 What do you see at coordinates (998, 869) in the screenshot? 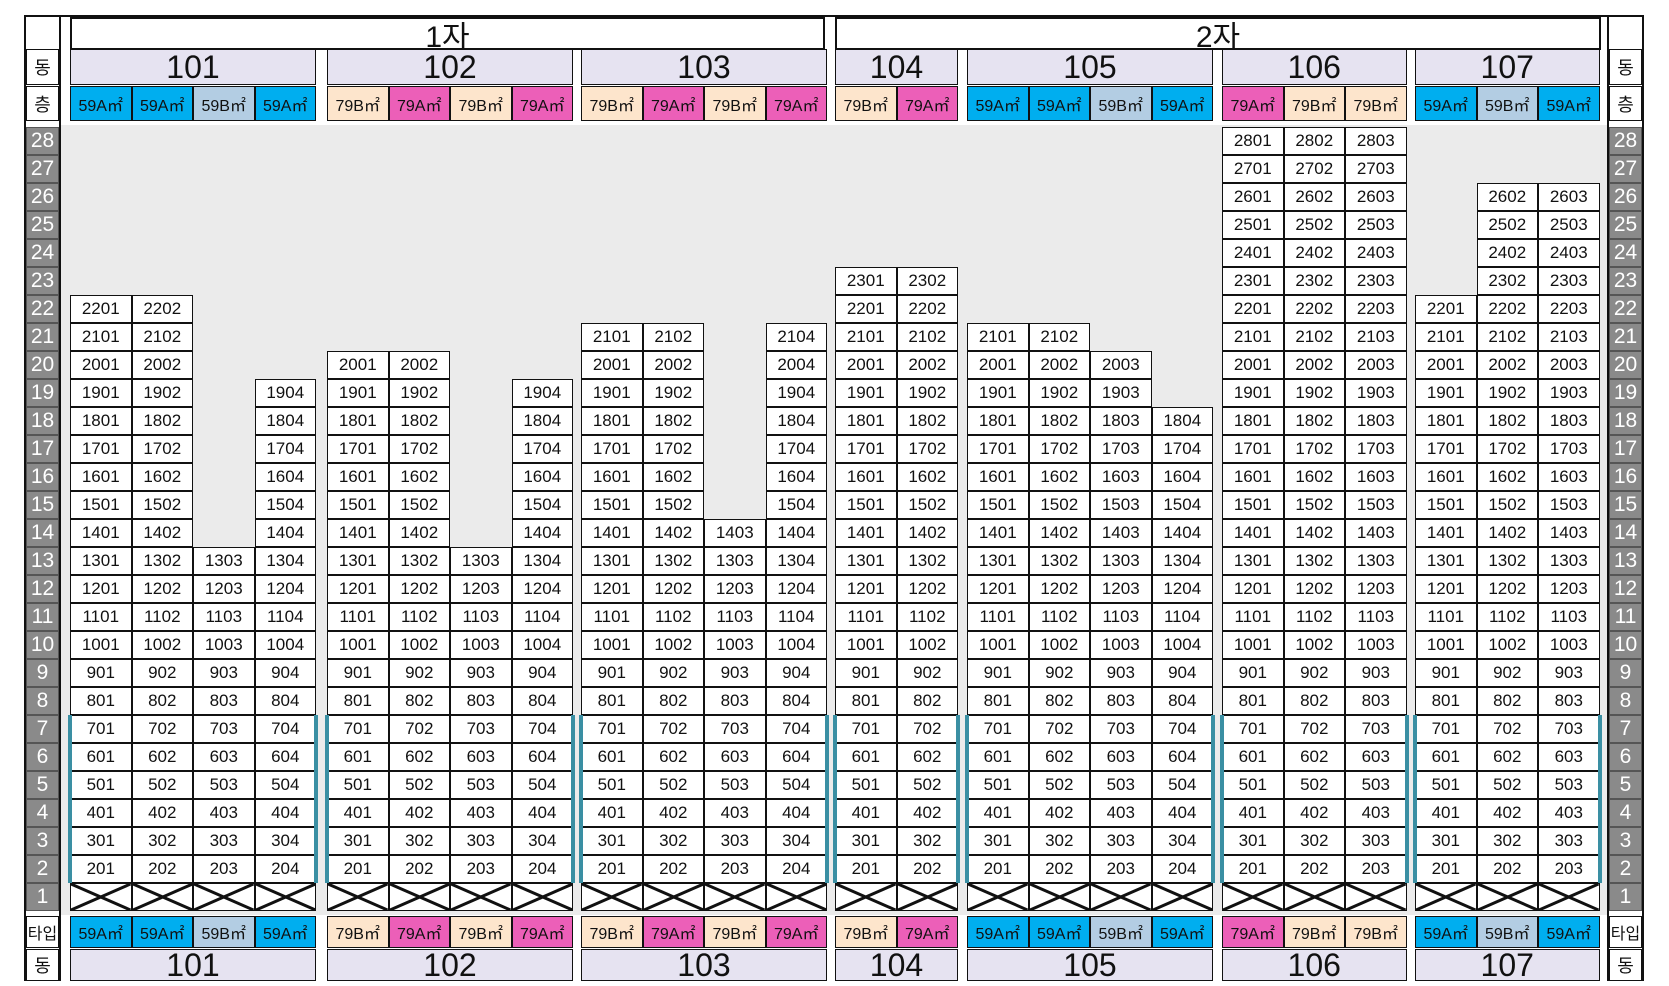
I see `unit-cell: 201` at bounding box center [998, 869].